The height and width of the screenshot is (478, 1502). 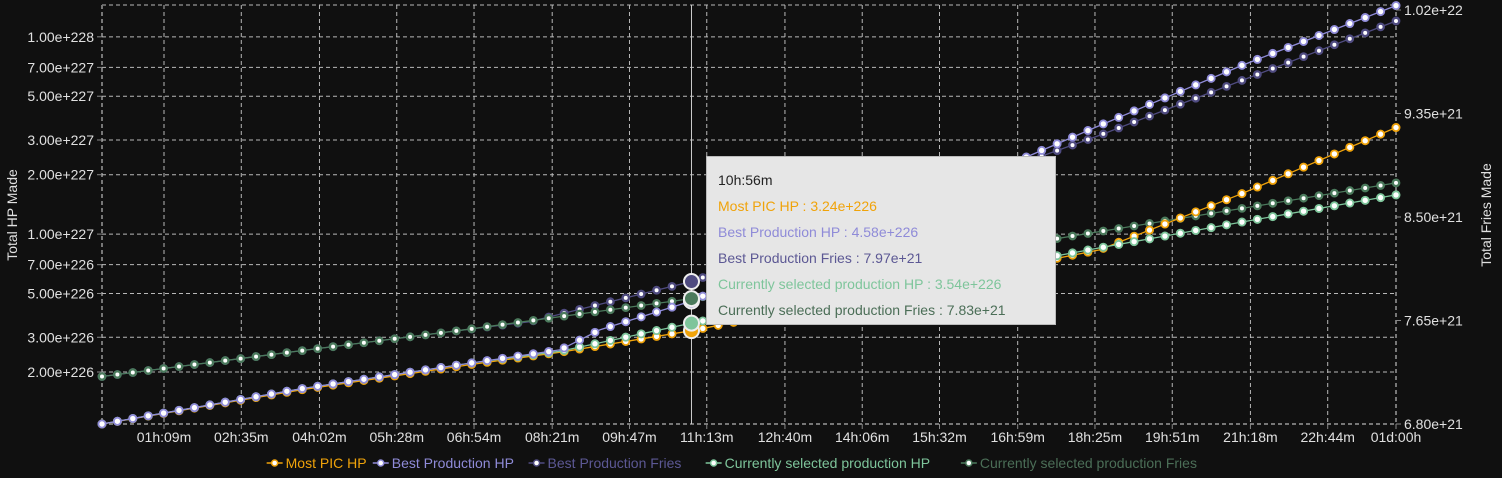 I want to click on legend-item-currently-selected-production-fries: Currently selected production Fries, so click(x=1078, y=463).